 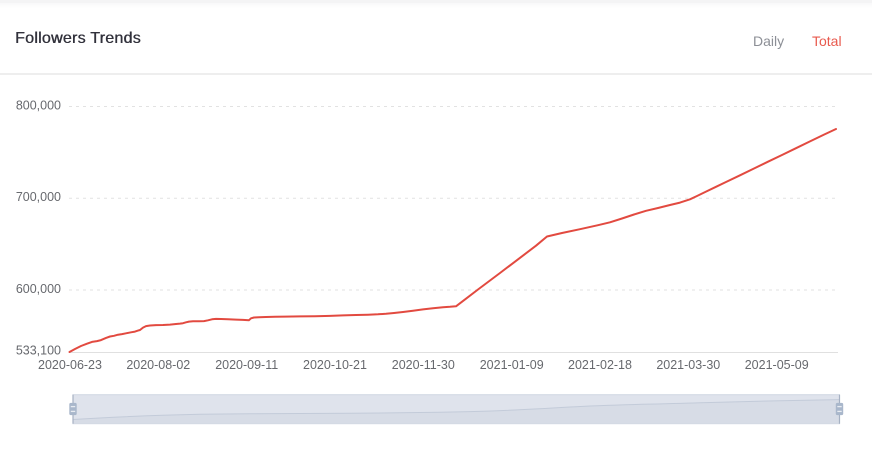 What do you see at coordinates (158, 365) in the screenshot?
I see `svg-text: 2020-08-02` at bounding box center [158, 365].